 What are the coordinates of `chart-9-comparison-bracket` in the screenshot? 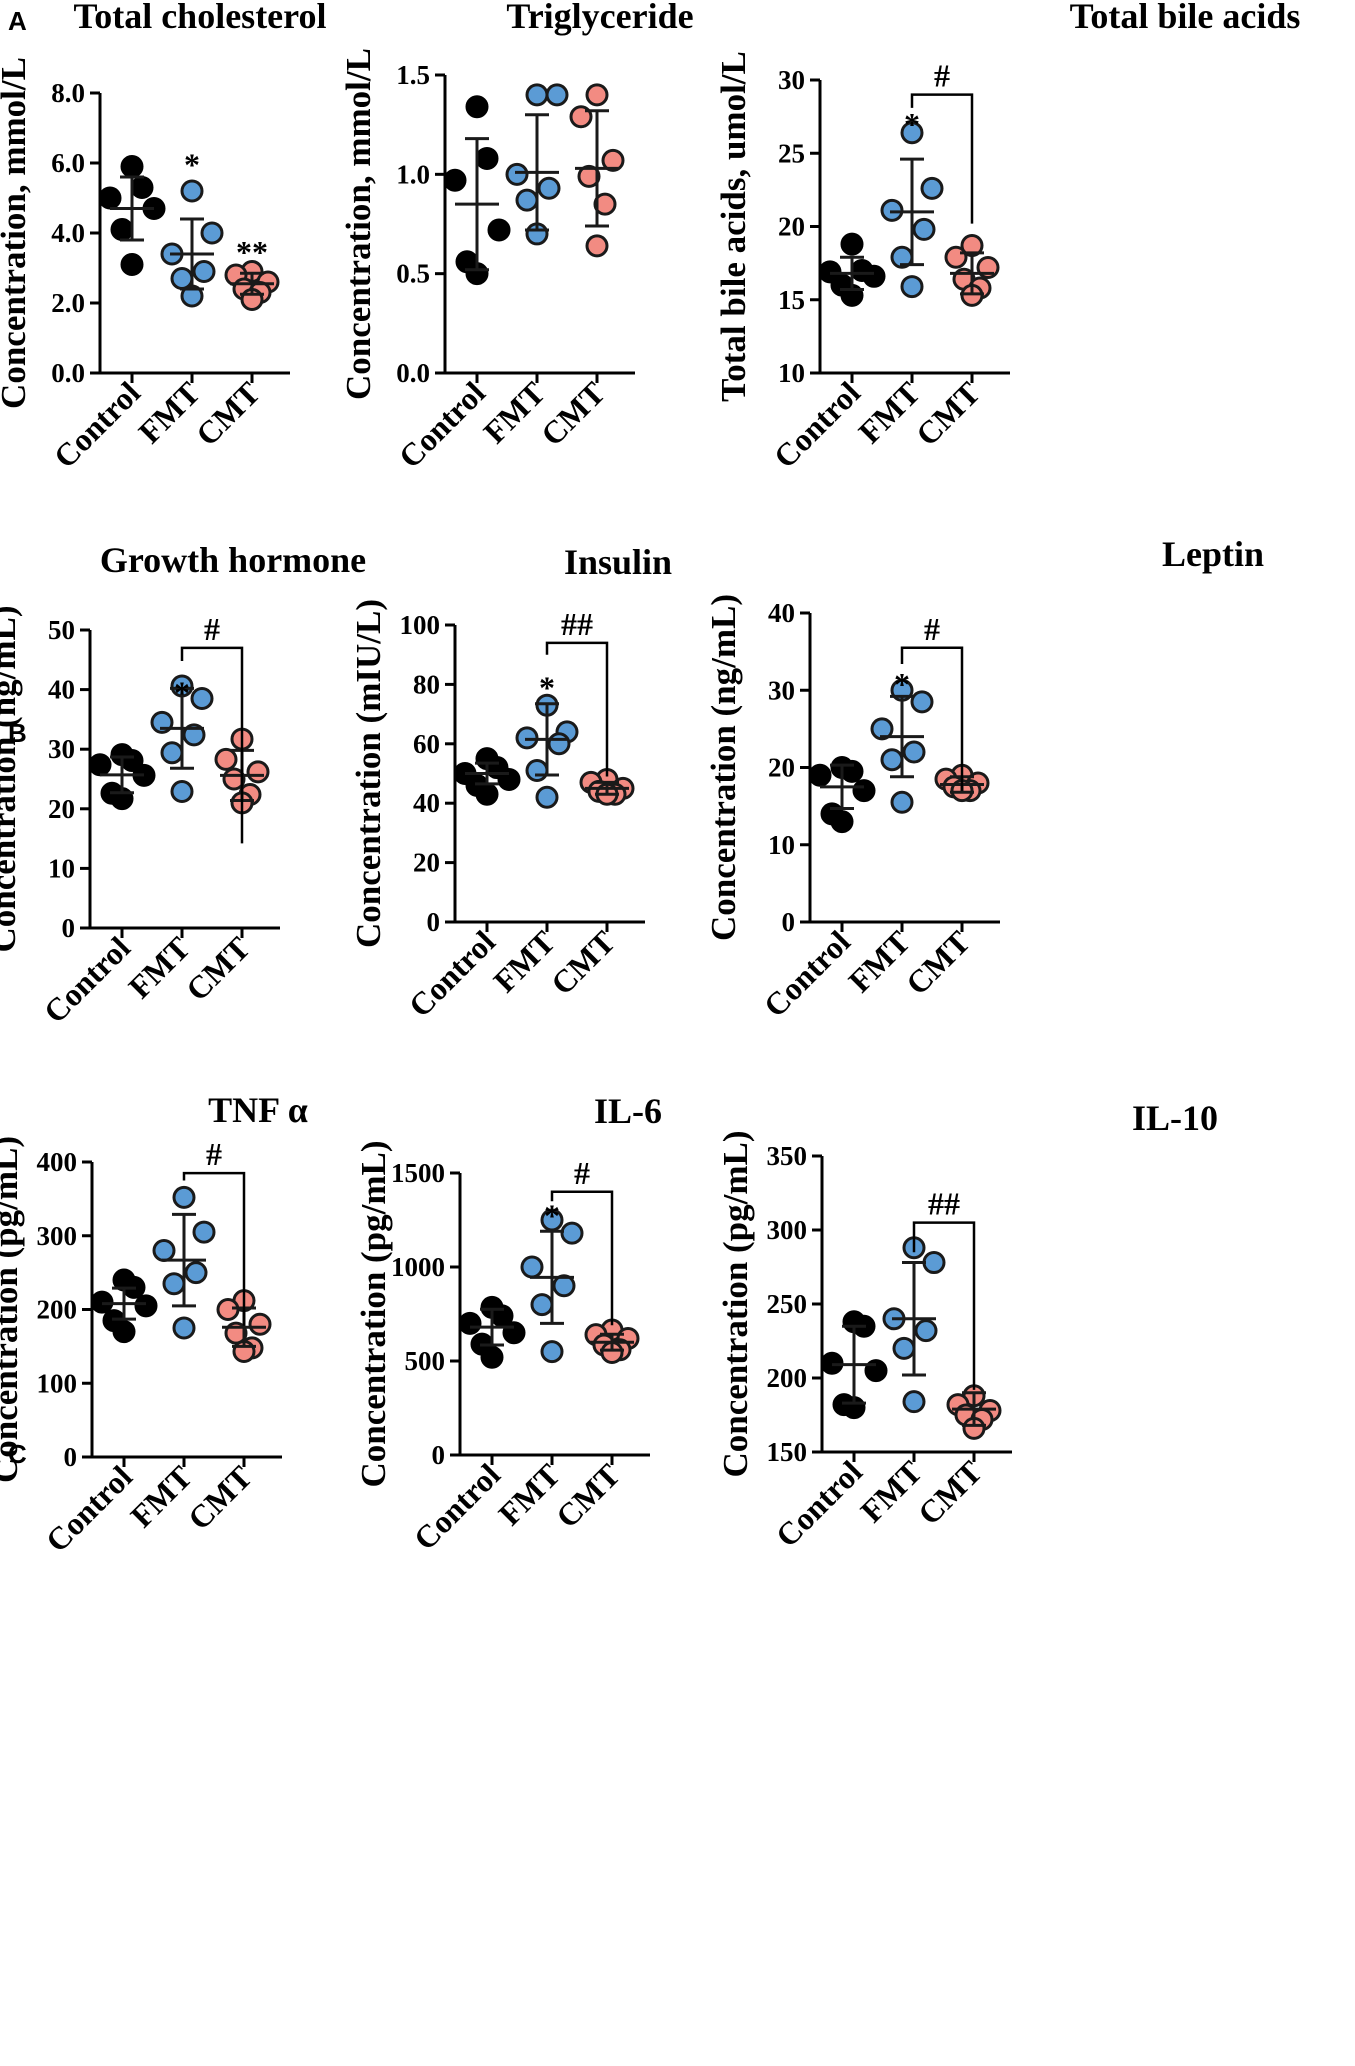 It's located at (944, 1305).